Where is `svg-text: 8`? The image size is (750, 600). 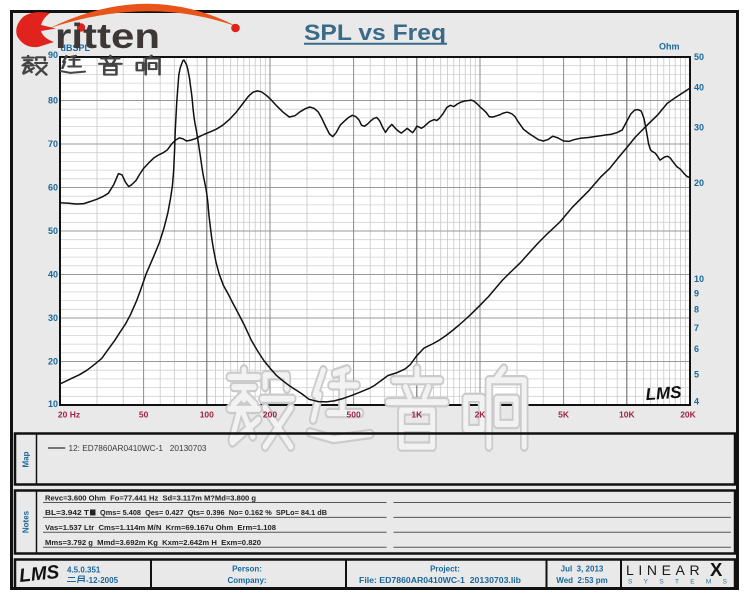 svg-text: 8 is located at coordinates (696, 310).